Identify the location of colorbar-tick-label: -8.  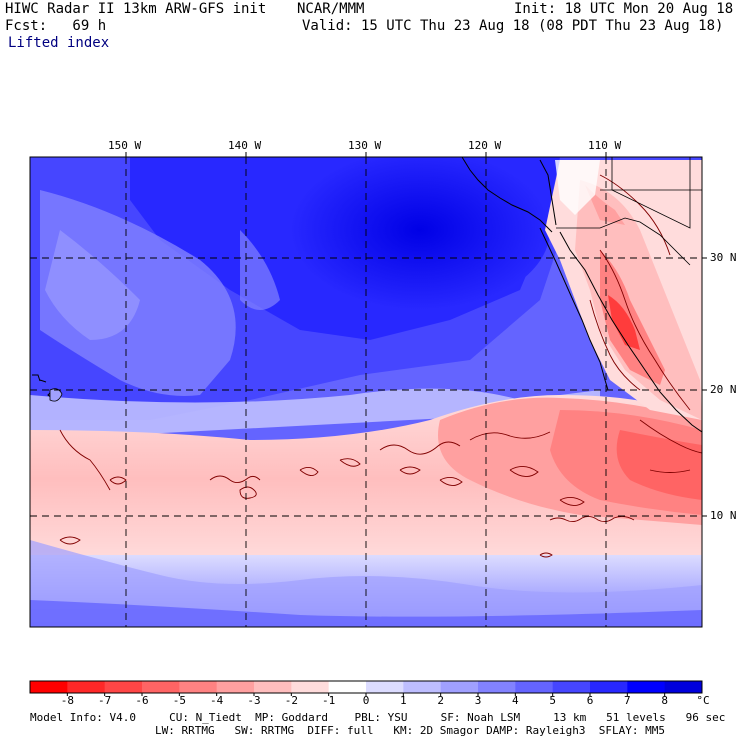
(67, 700).